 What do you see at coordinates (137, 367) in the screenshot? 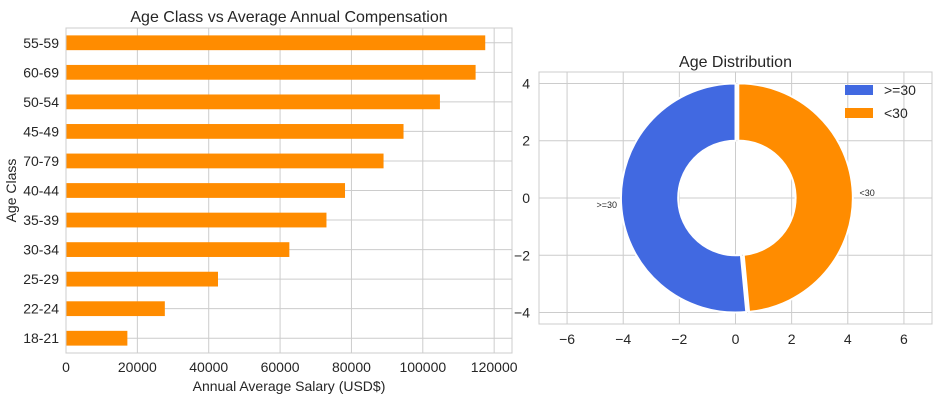
I see `bar-chart-x-tick-label: 20000` at bounding box center [137, 367].